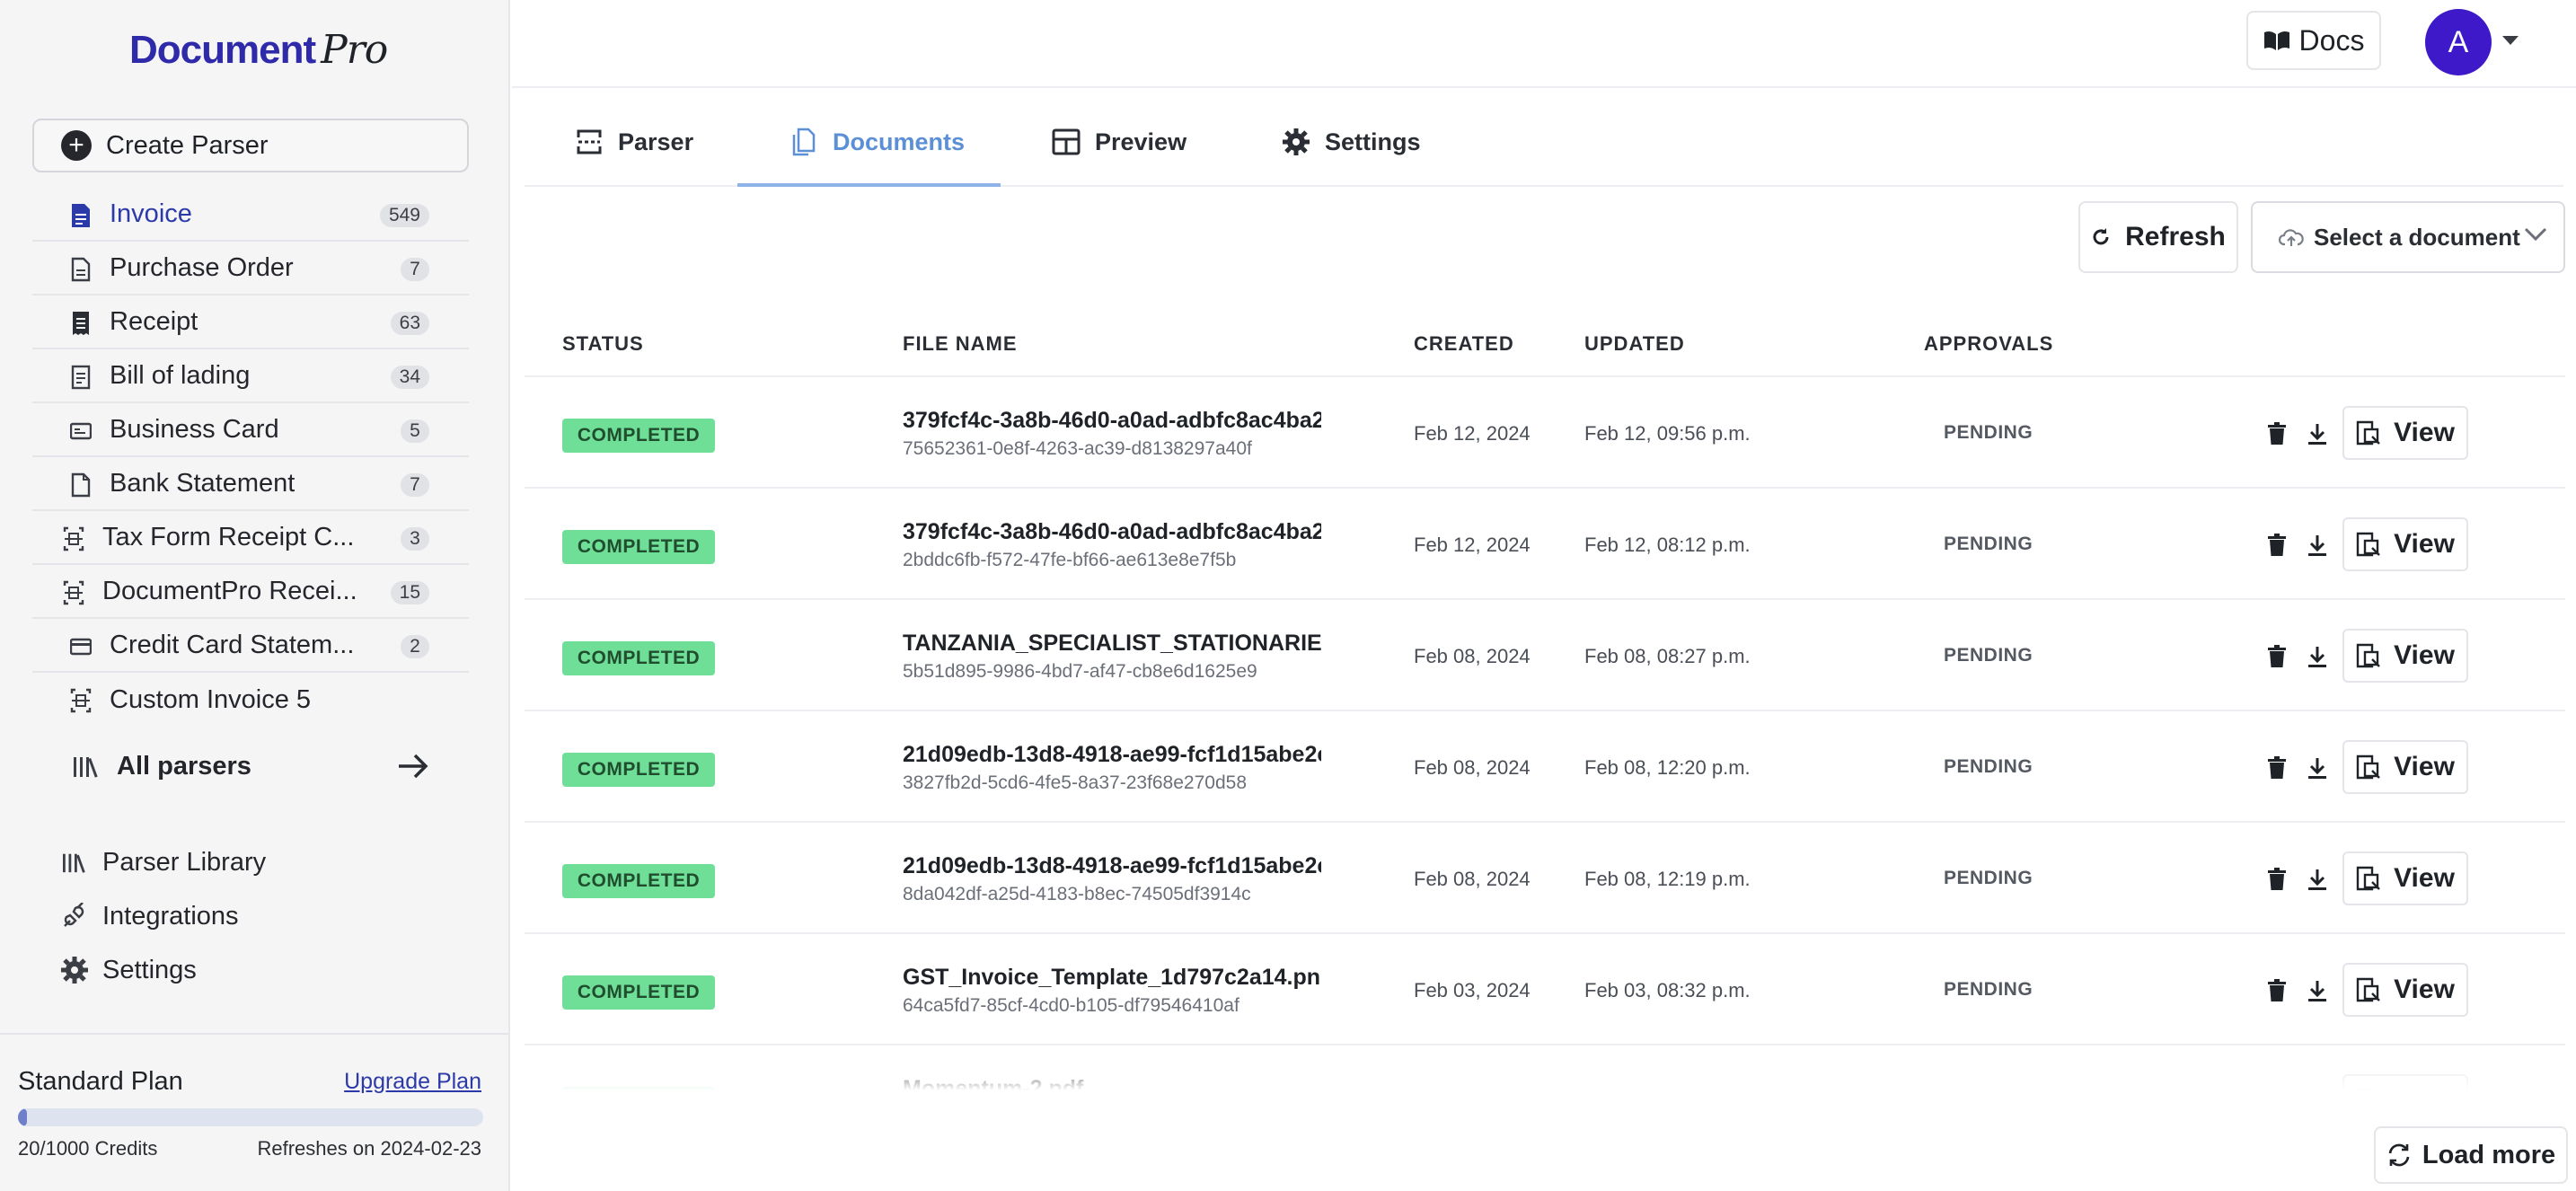  What do you see at coordinates (250, 646) in the screenshot?
I see `sidebar-item-credit-card-statement: Credit Card Statem... 2` at bounding box center [250, 646].